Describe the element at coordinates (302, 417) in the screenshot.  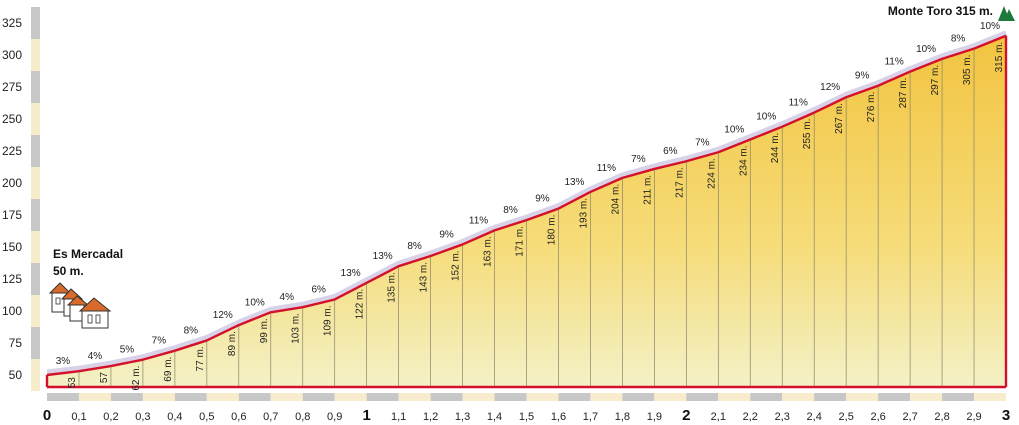
I see `x-tick-label: 0,8` at that location.